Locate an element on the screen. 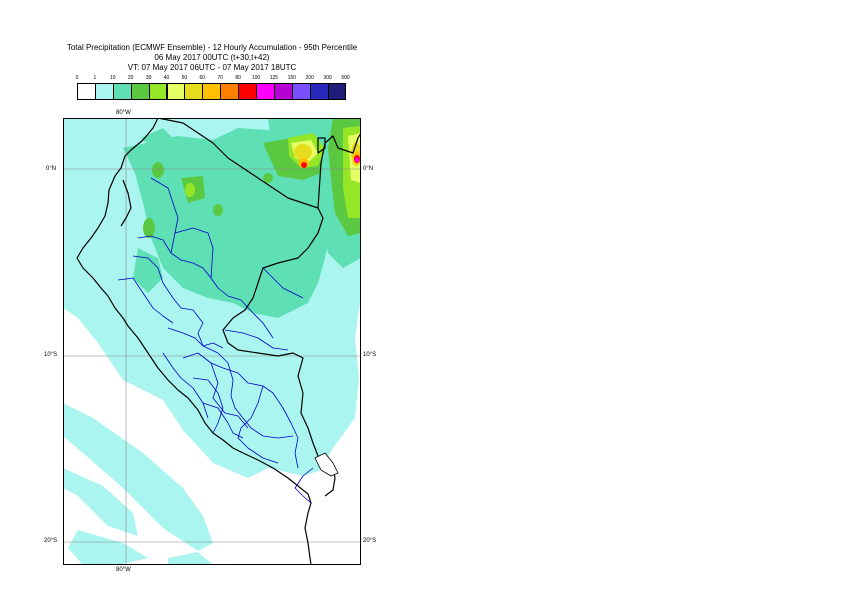  region-borders is located at coordinates (215, 340).